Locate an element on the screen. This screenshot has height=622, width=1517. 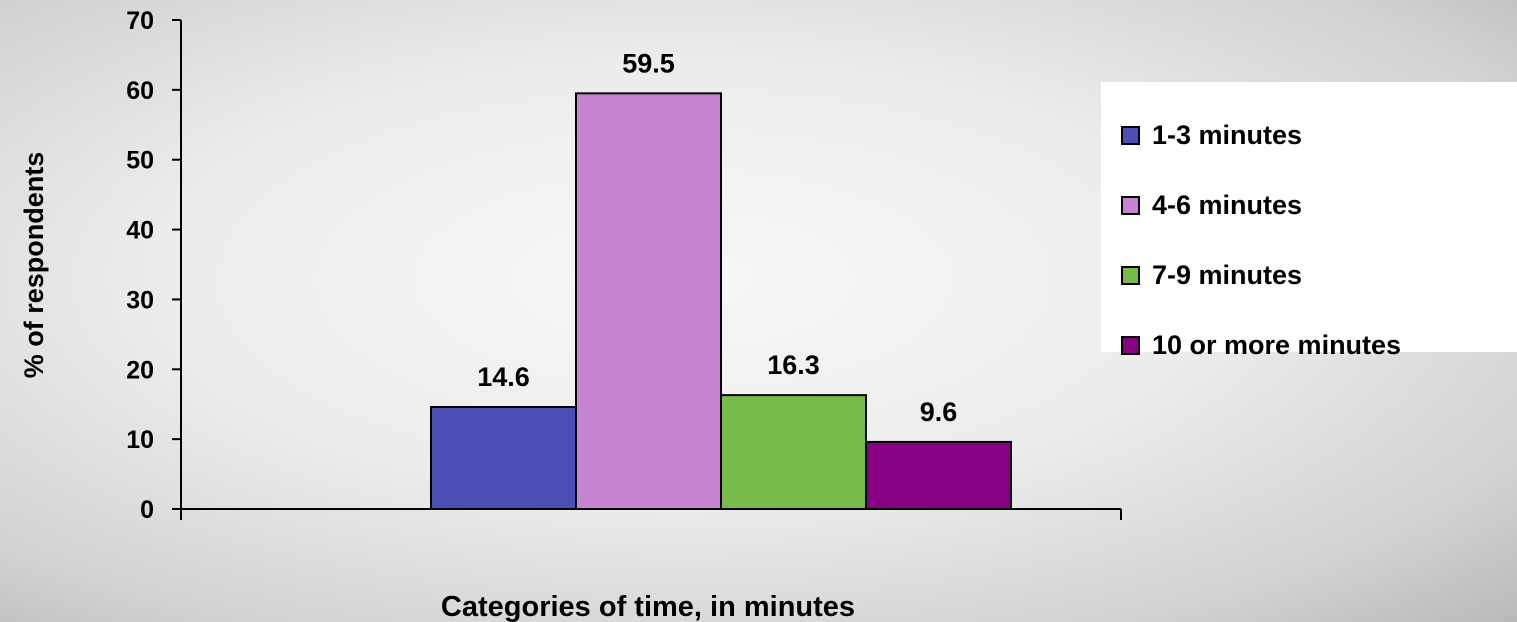
bar-value-label: 9.6 is located at coordinates (939, 412).